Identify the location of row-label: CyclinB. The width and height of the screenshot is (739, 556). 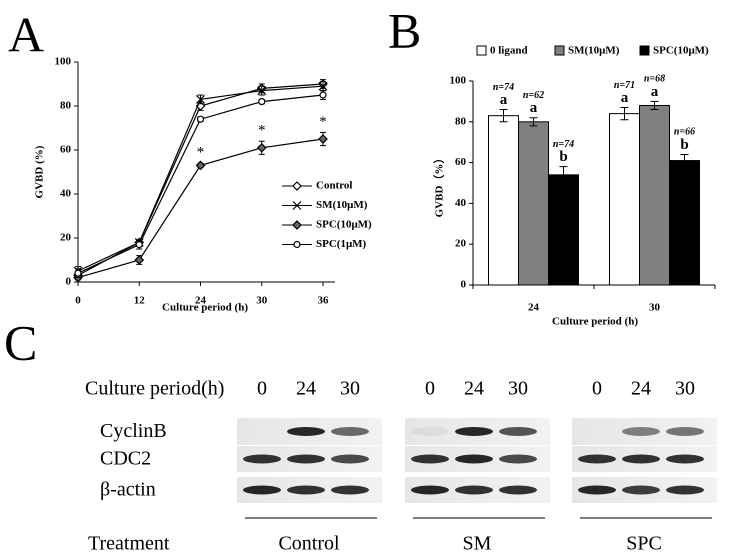
(133, 431).